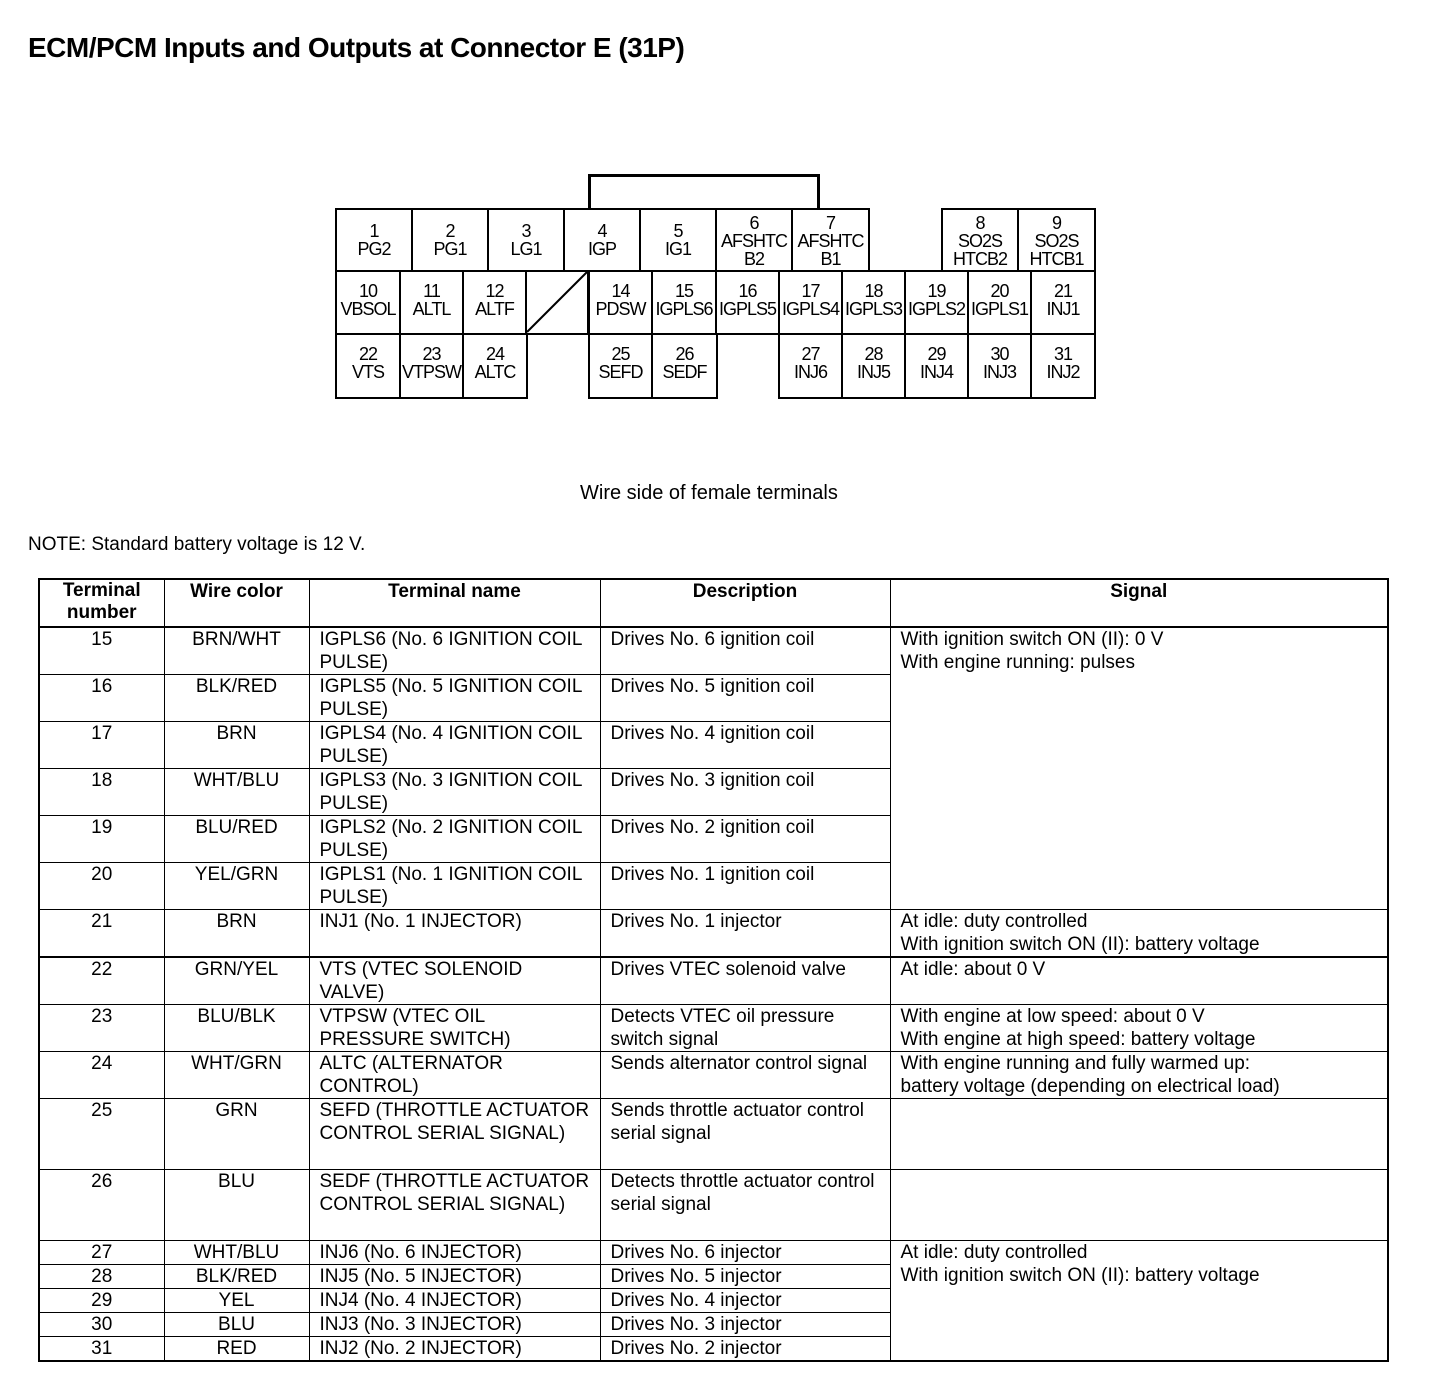 The width and height of the screenshot is (1440, 1378). What do you see at coordinates (101, 1075) in the screenshot?
I see `terminal-number-cell: 24` at bounding box center [101, 1075].